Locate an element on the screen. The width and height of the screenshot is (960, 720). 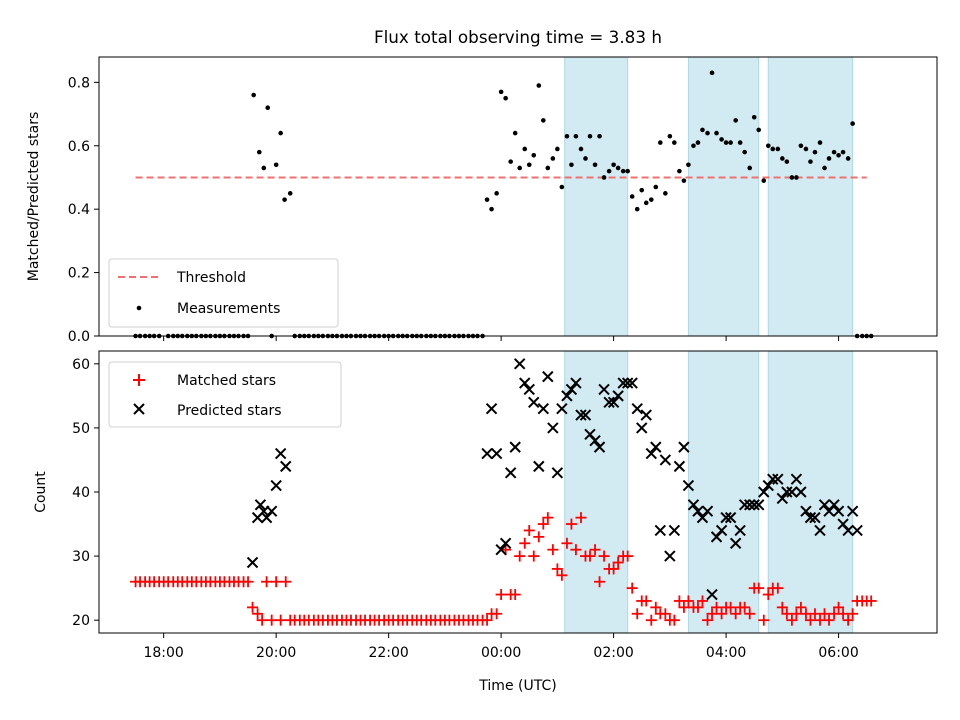
x-tick-label: 20:00 is located at coordinates (276, 653).